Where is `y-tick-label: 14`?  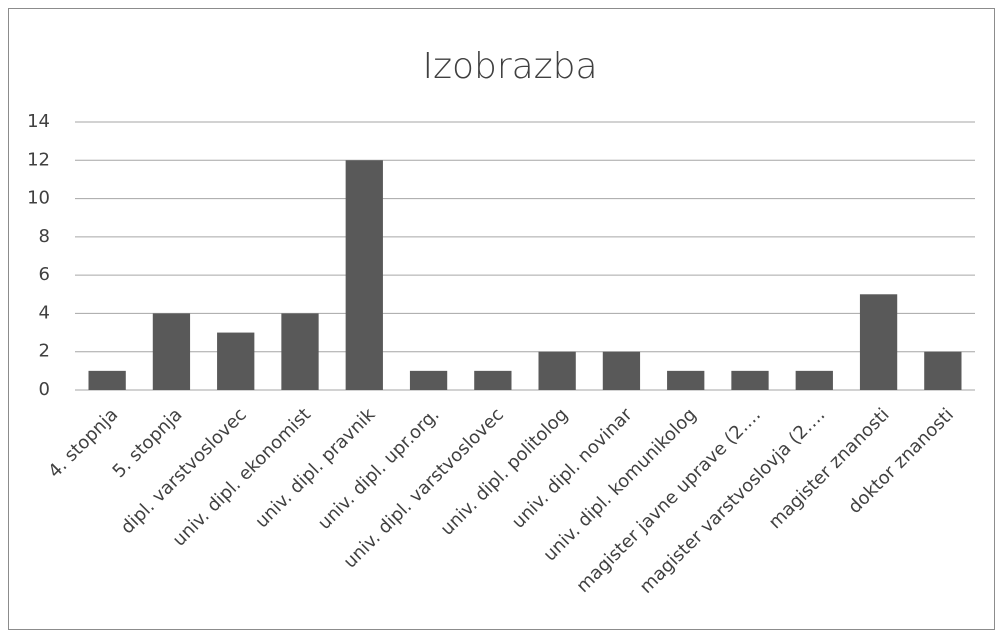
y-tick-label: 14 is located at coordinates (38, 121).